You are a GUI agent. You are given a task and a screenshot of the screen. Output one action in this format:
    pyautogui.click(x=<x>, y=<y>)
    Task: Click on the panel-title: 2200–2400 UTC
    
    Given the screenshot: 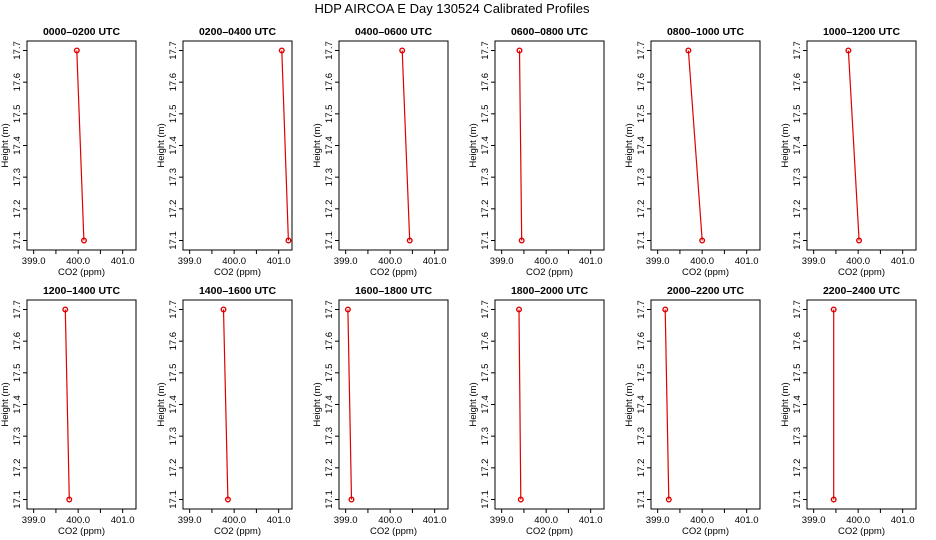 What is the action you would take?
    pyautogui.click(x=861, y=291)
    